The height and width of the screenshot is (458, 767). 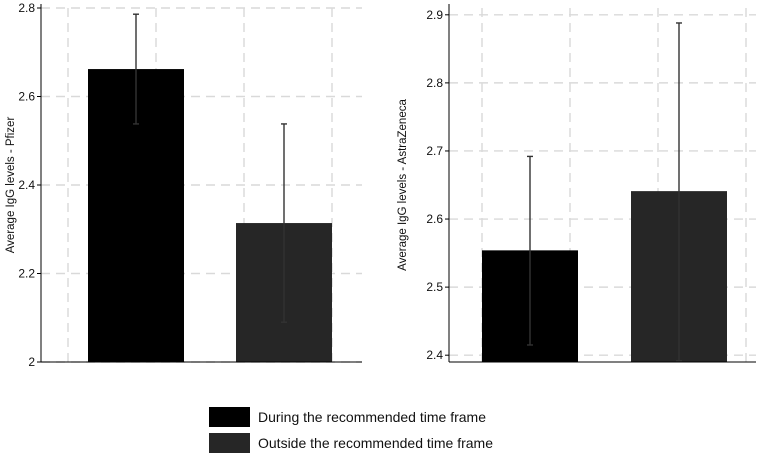 I want to click on astrazeneca-ytick-label-0: 2.4, so click(x=434, y=355).